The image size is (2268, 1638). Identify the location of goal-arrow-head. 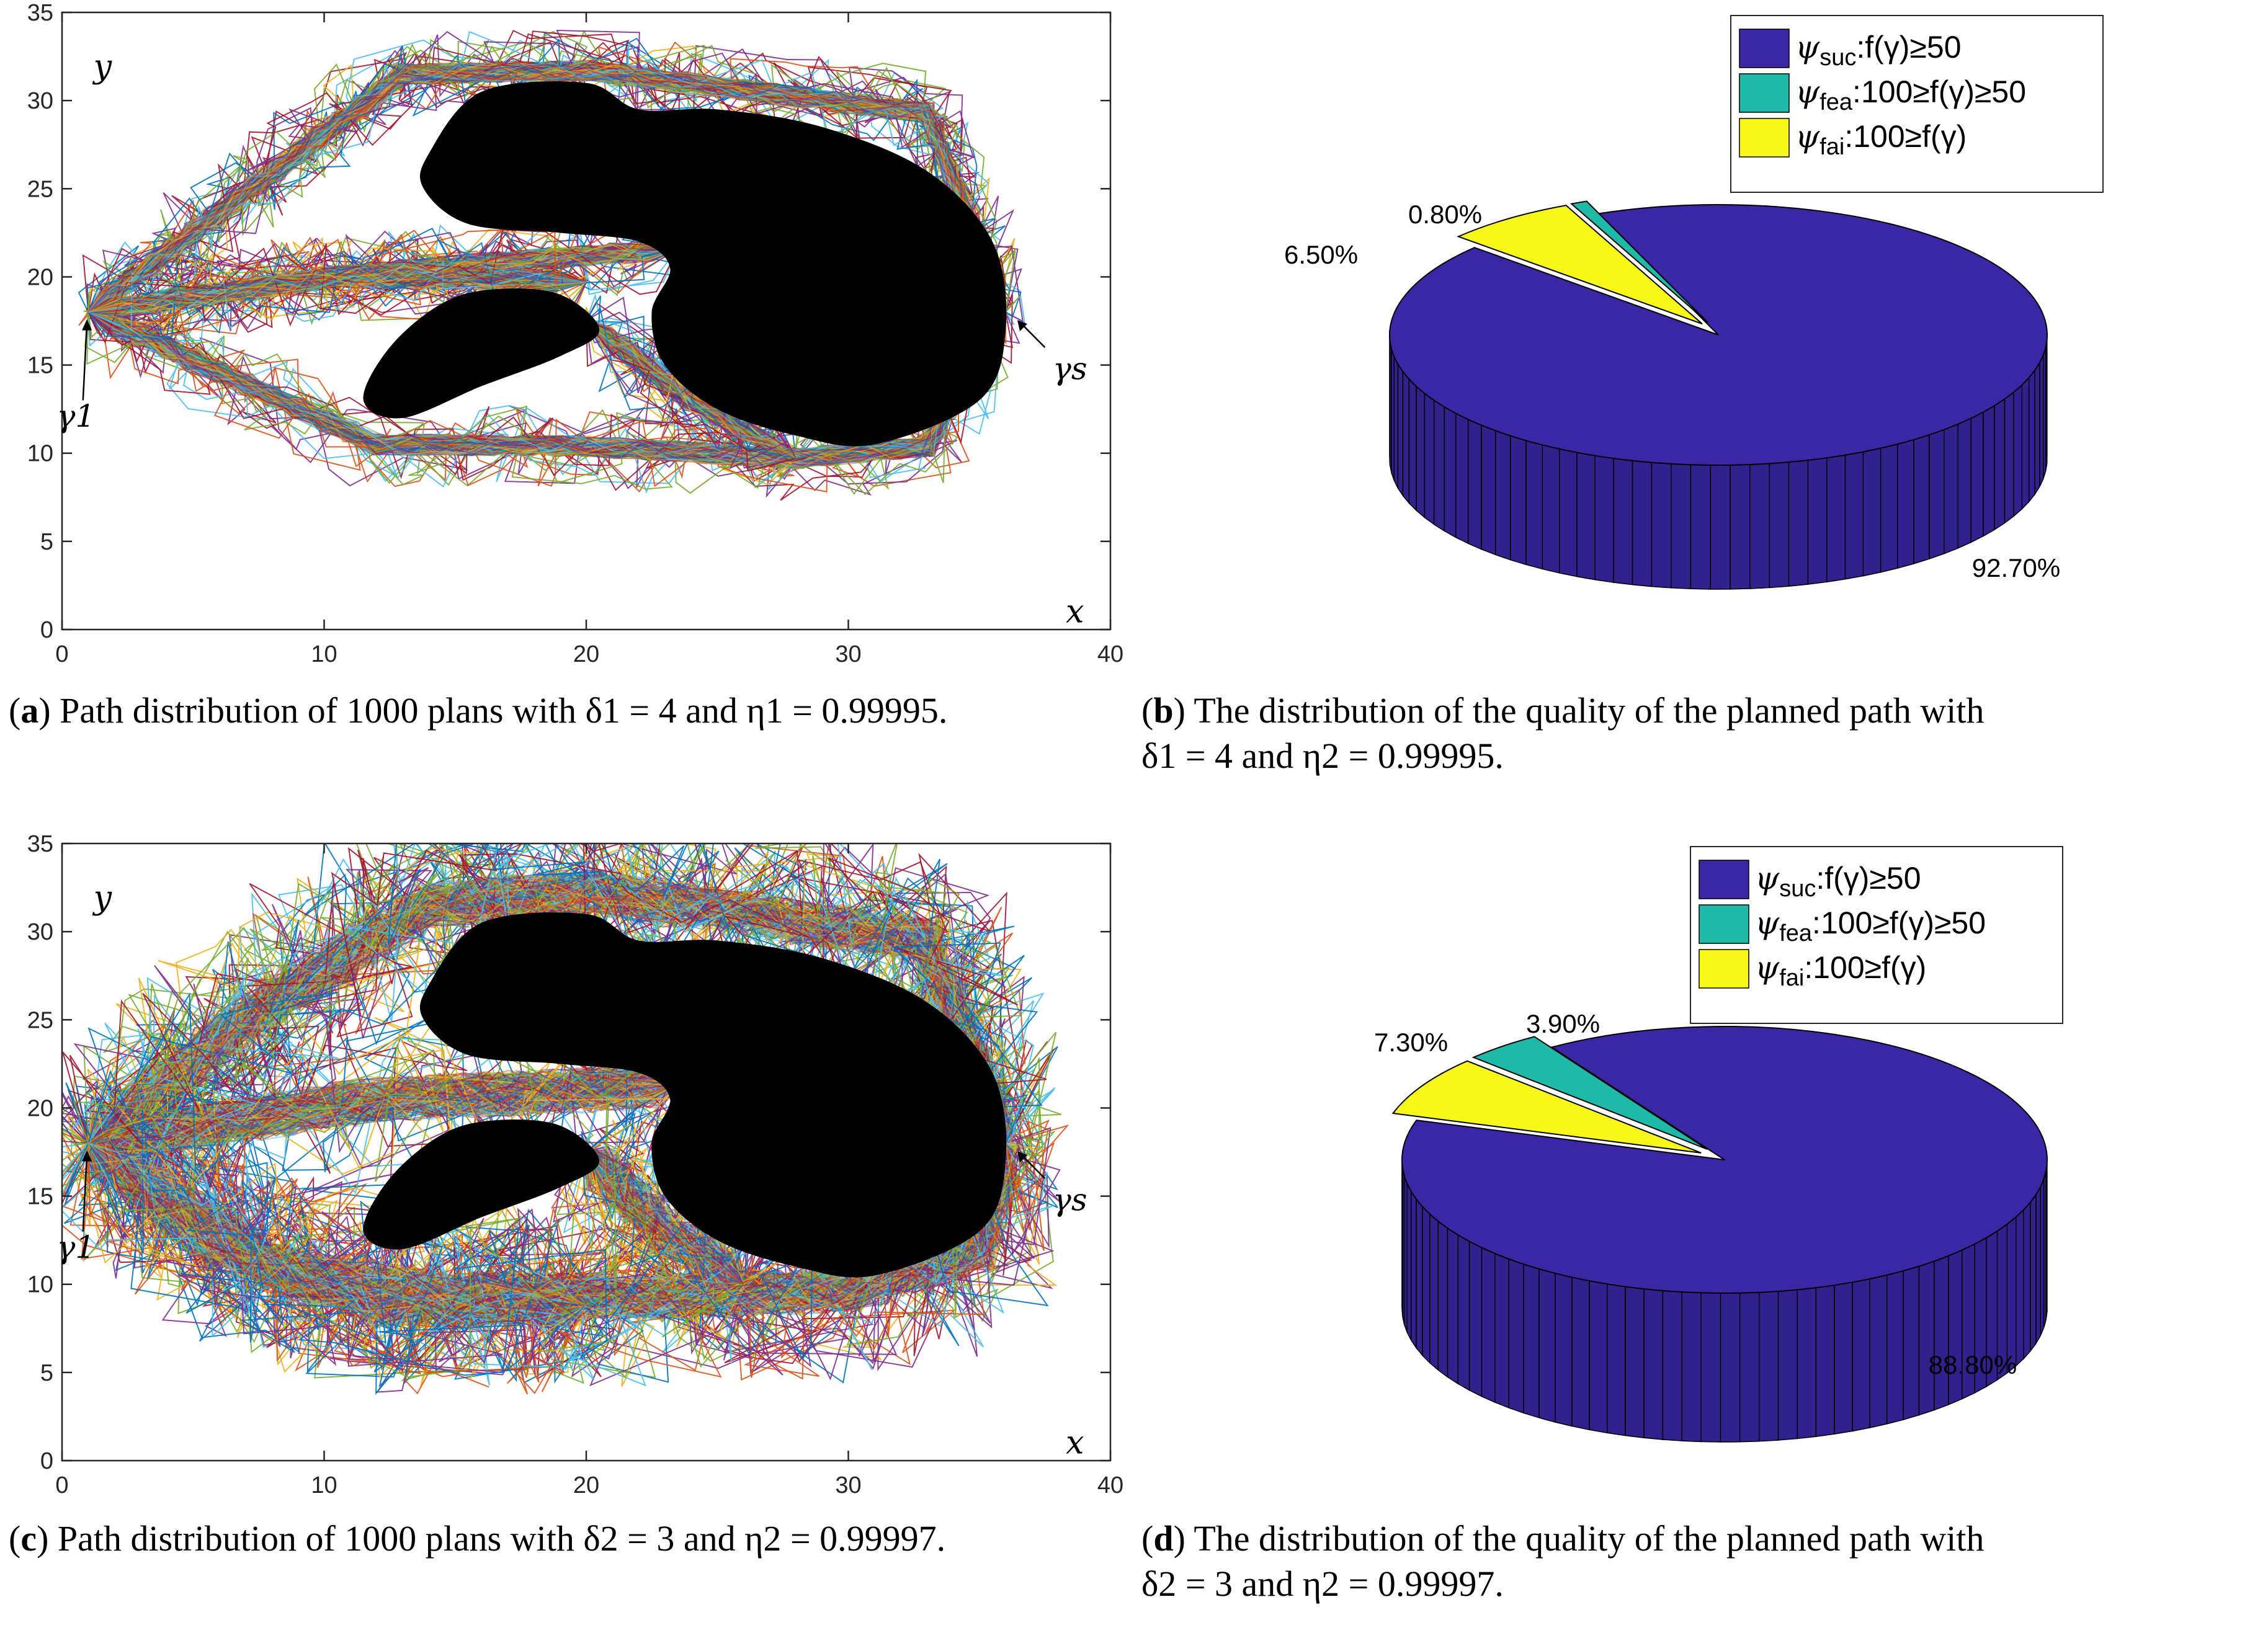
(1022, 326).